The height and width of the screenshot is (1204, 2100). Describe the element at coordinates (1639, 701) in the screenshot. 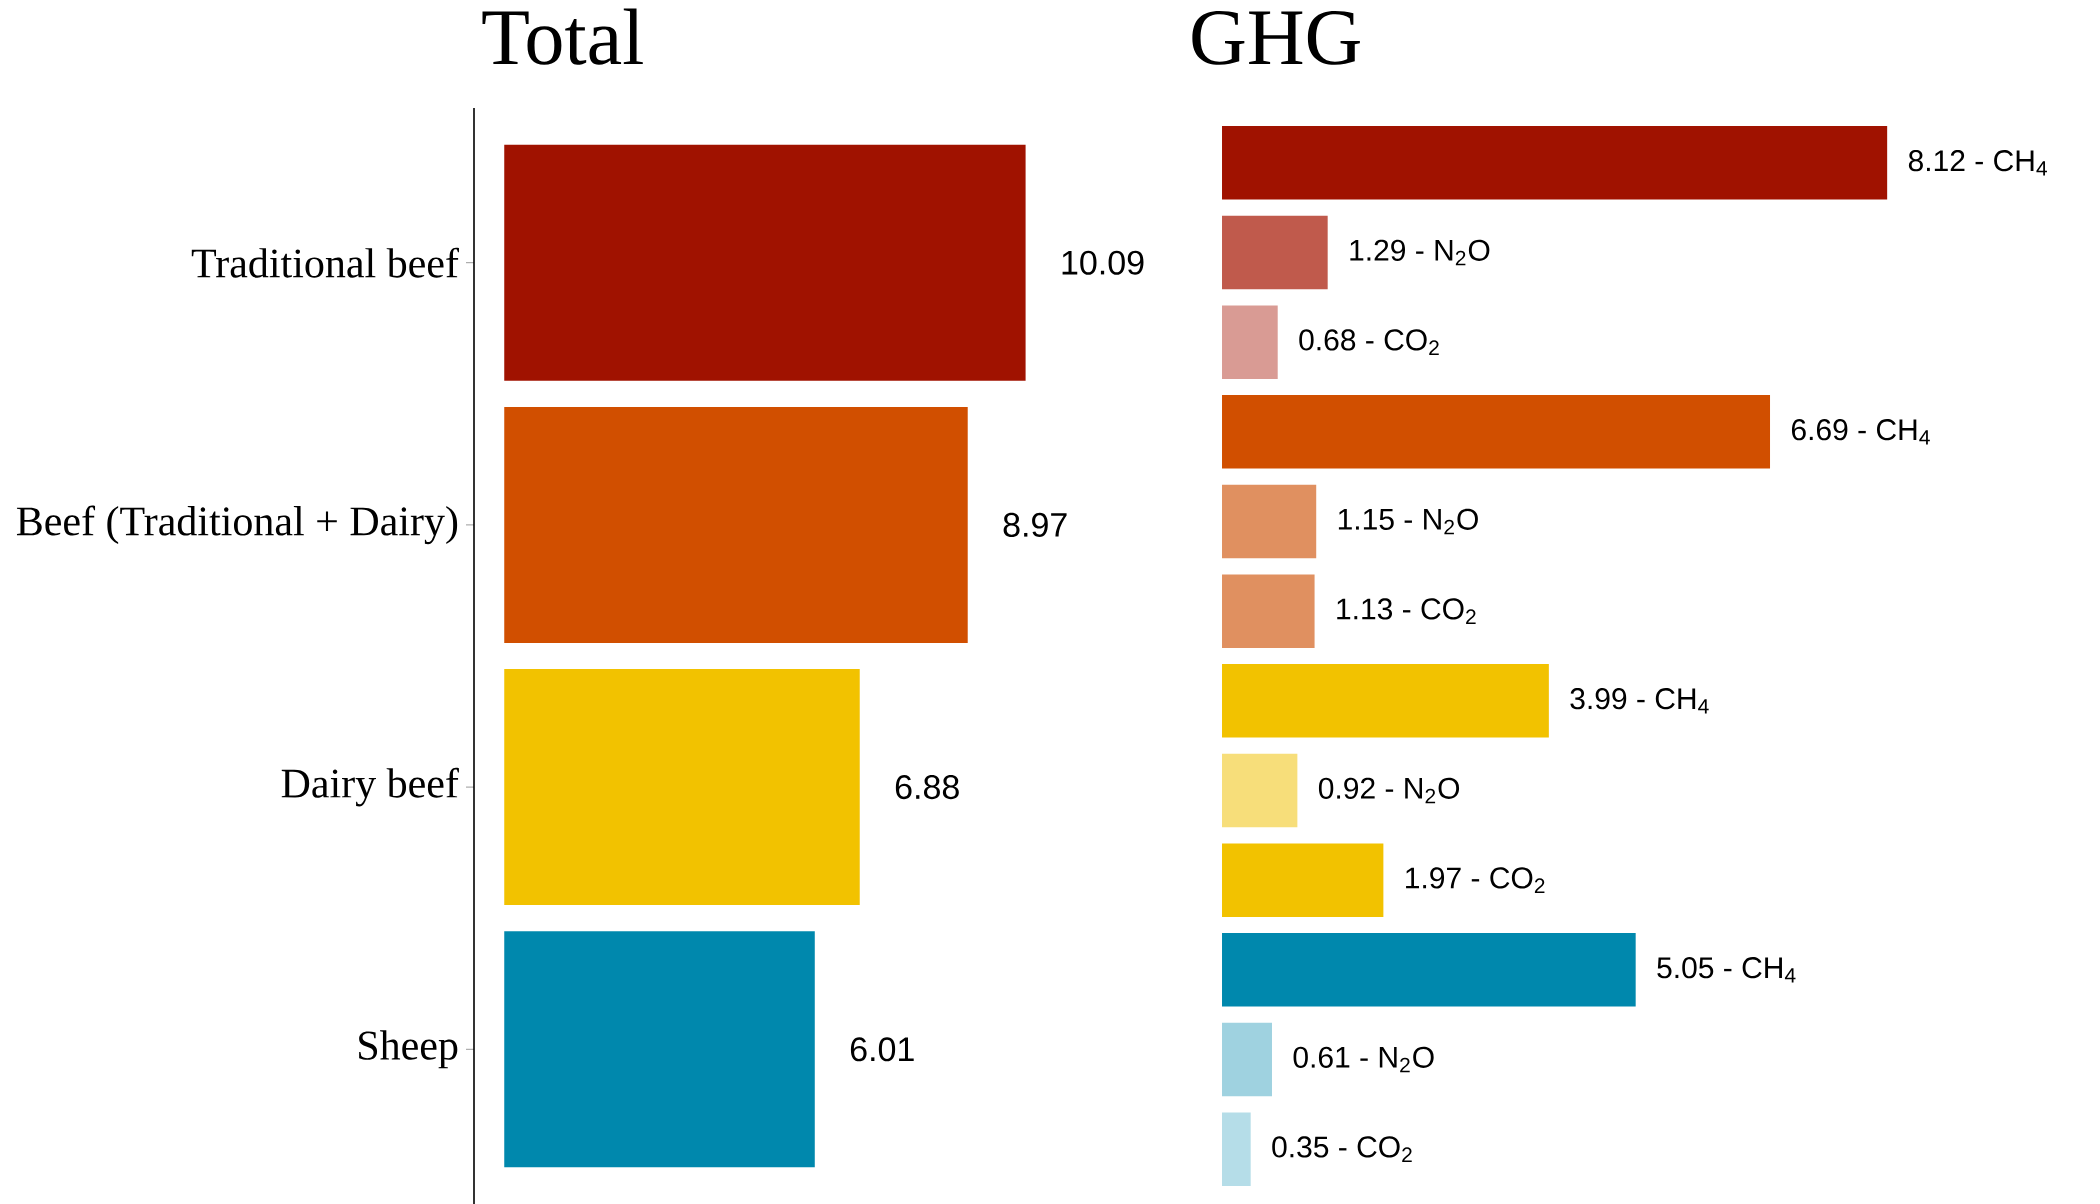

I see `data-label: 3.99 - CH$_{4}$` at that location.